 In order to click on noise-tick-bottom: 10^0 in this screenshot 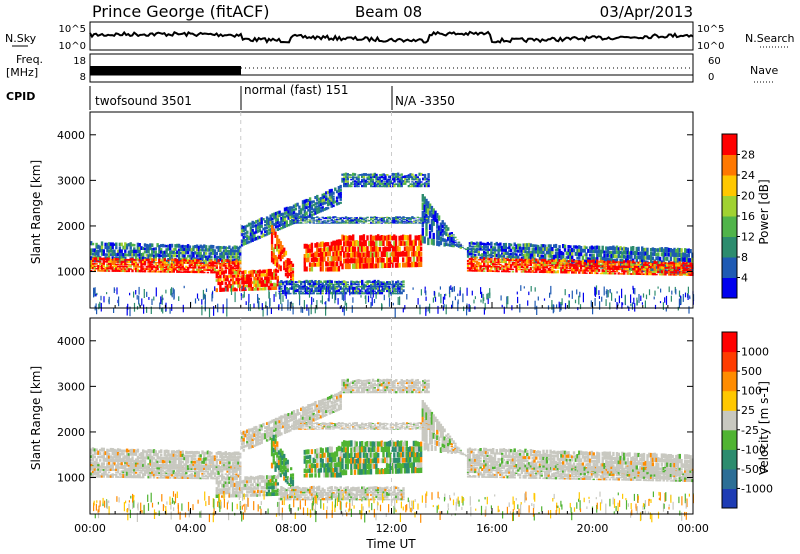, I will do `click(72, 46)`.